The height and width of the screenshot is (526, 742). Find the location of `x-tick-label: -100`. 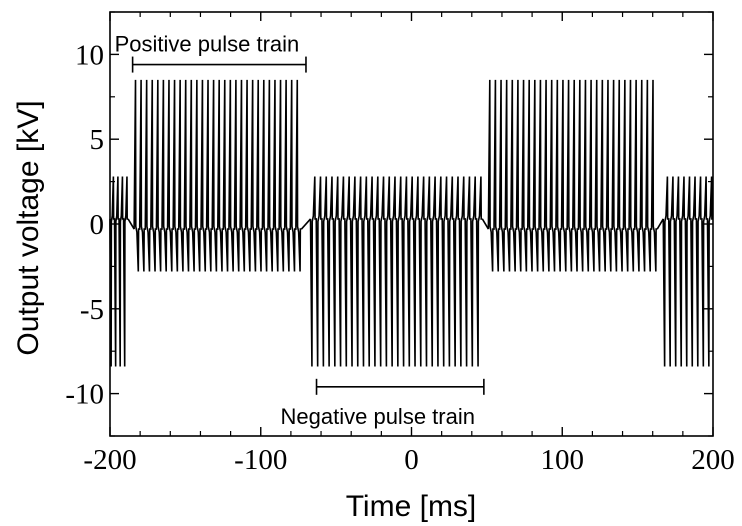

x-tick-label: -100 is located at coordinates (260, 460).